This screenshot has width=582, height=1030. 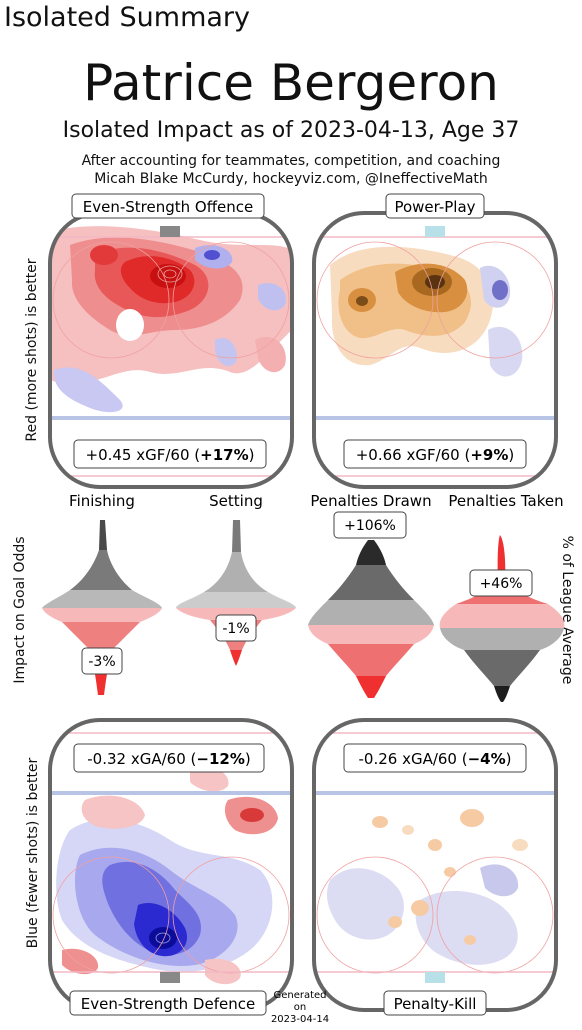 I want to click on subtitle: Isolated Impact as of 2023-04-13, Age 37, so click(x=291, y=130).